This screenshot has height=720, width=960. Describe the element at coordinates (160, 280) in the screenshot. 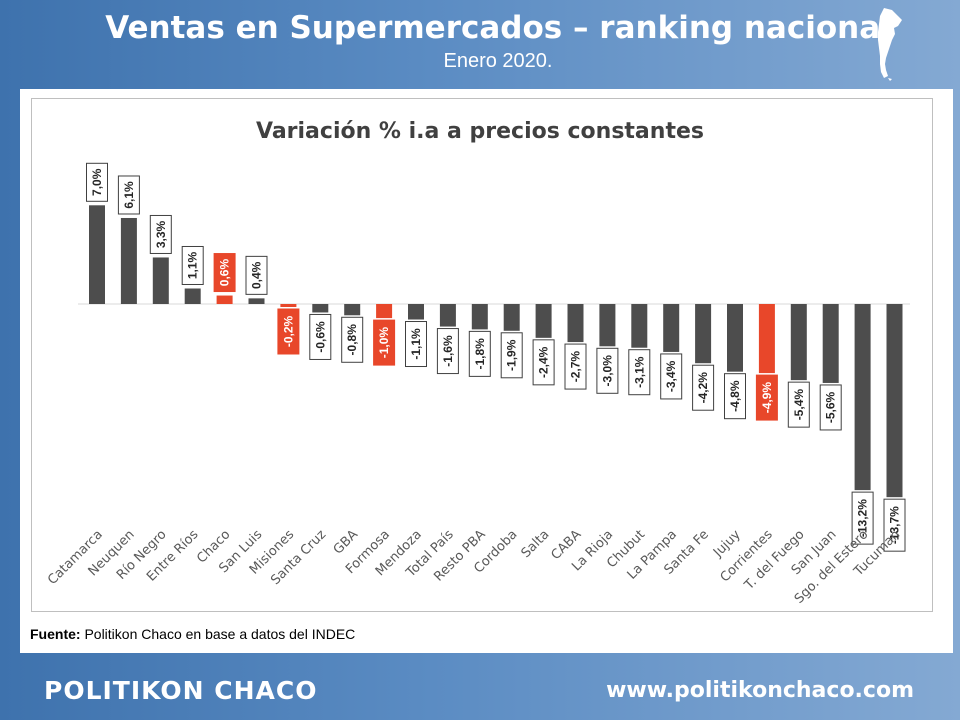

I see `bar-rio-negro` at that location.